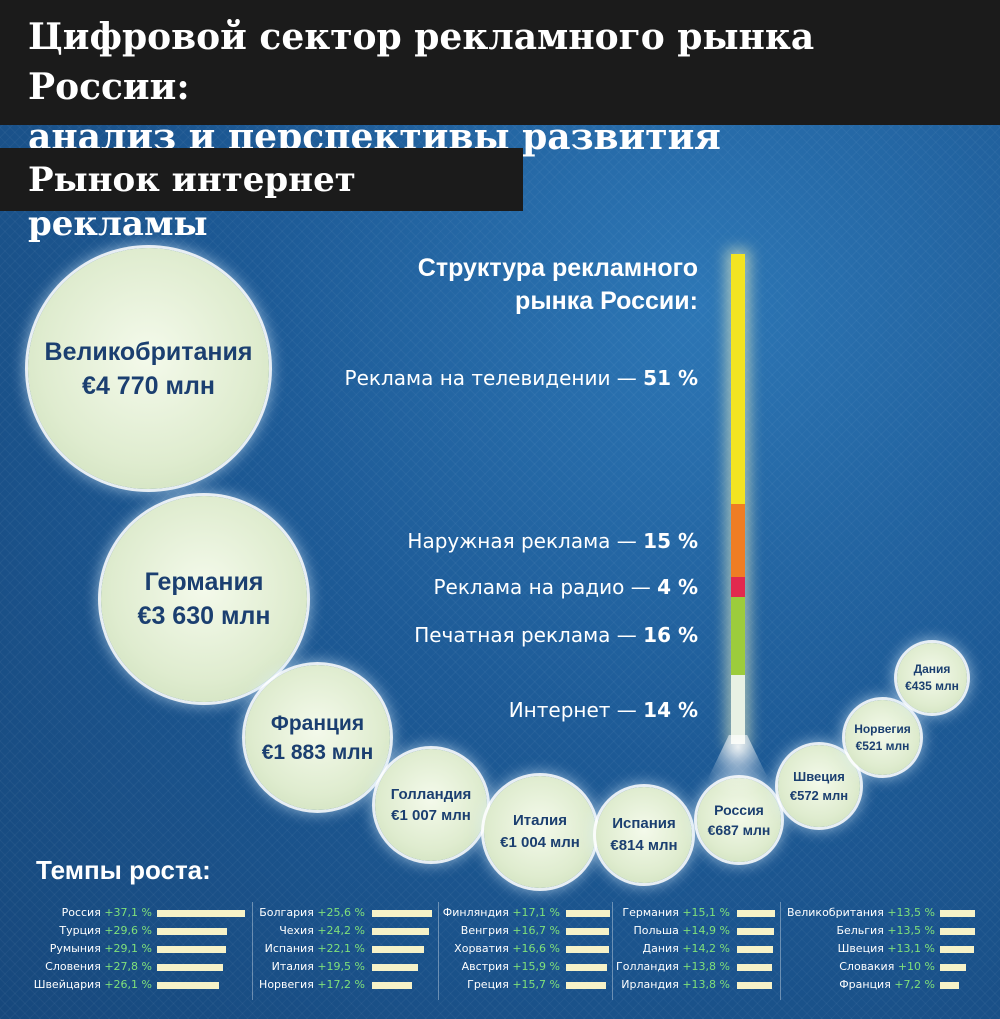  I want to click on growth-country: Венгрия, so click(486, 930).